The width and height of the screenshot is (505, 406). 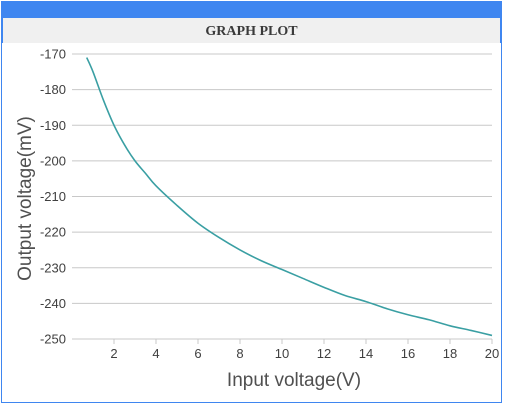 What do you see at coordinates (113, 353) in the screenshot?
I see `x-tick-label: 2` at bounding box center [113, 353].